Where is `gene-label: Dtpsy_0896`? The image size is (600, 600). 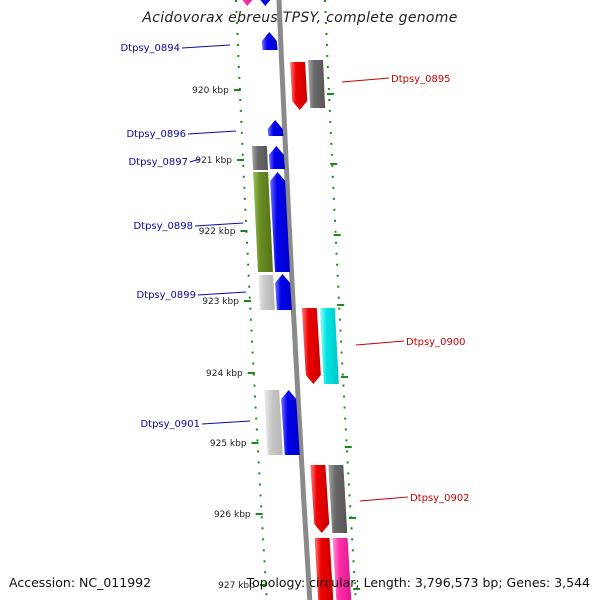 gene-label: Dtpsy_0896 is located at coordinates (156, 134).